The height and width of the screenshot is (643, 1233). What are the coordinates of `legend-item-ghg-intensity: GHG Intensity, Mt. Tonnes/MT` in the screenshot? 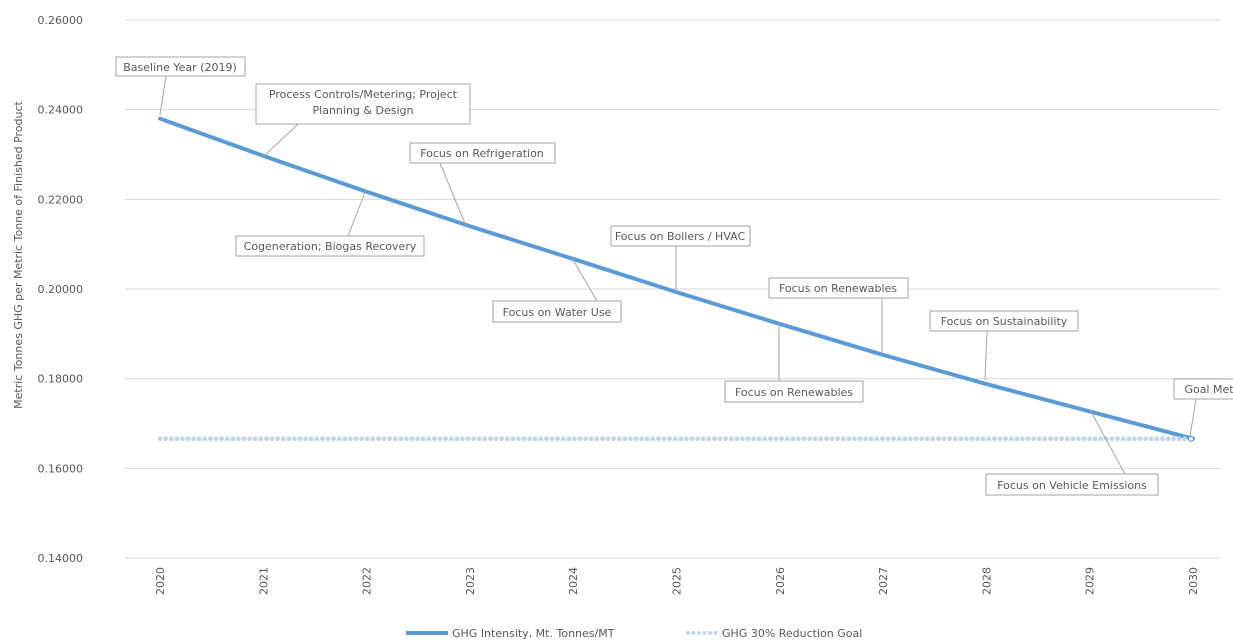 It's located at (510, 633).